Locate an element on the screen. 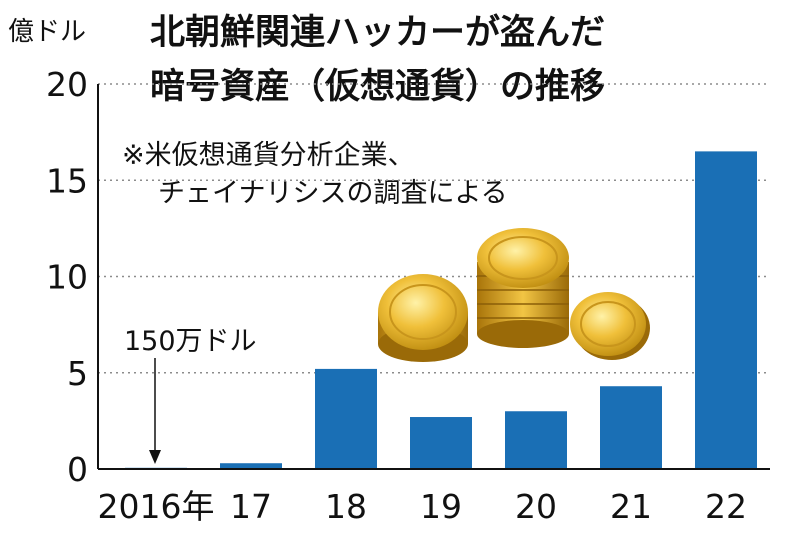  x-tick-label: 17 is located at coordinates (251, 506).